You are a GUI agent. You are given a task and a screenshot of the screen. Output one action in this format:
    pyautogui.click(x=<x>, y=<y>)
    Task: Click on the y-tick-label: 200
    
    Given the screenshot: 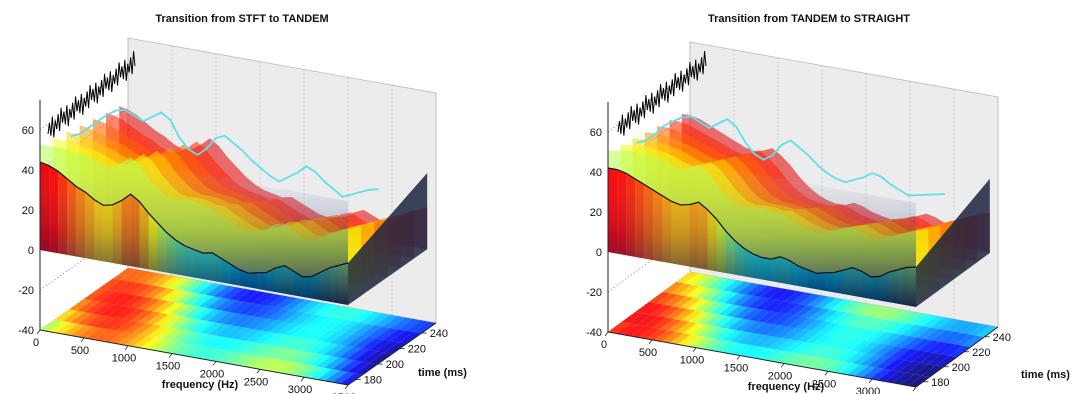 What is the action you would take?
    pyautogui.click(x=395, y=365)
    